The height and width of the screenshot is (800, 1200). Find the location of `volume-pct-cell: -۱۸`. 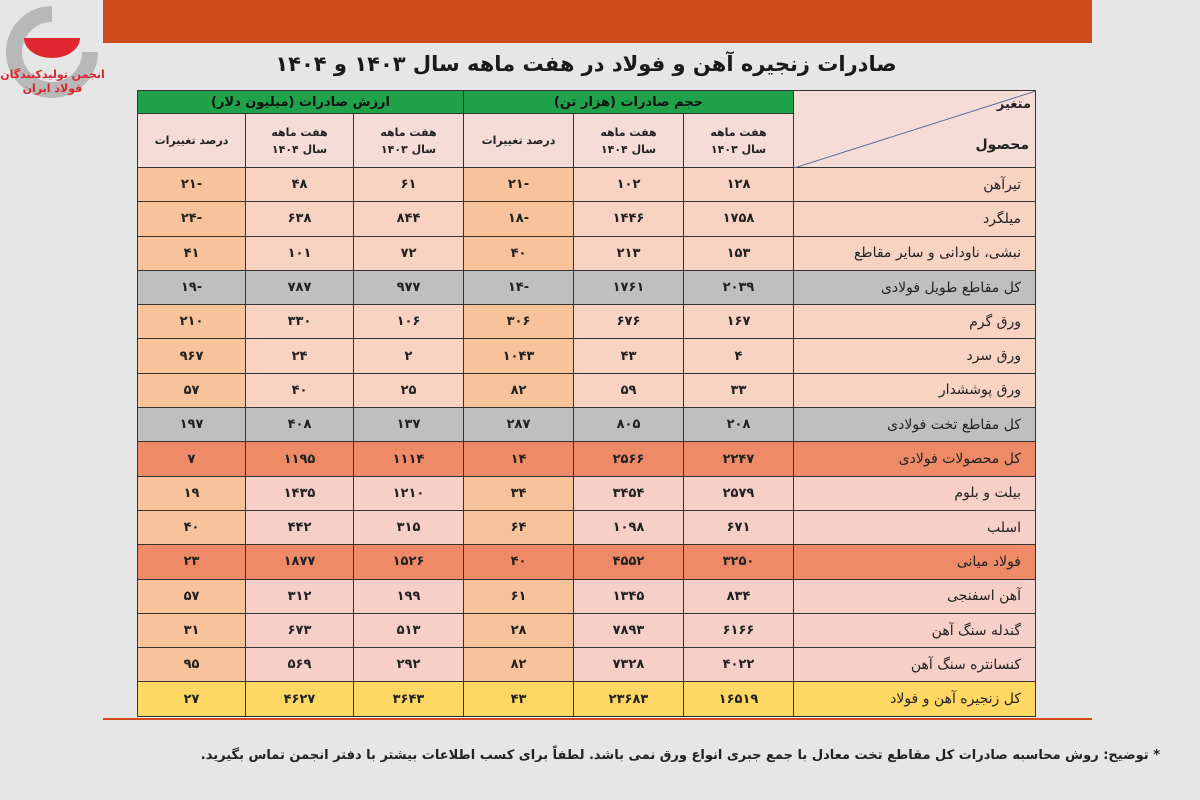

volume-pct-cell: -۱۸ is located at coordinates (518, 219).